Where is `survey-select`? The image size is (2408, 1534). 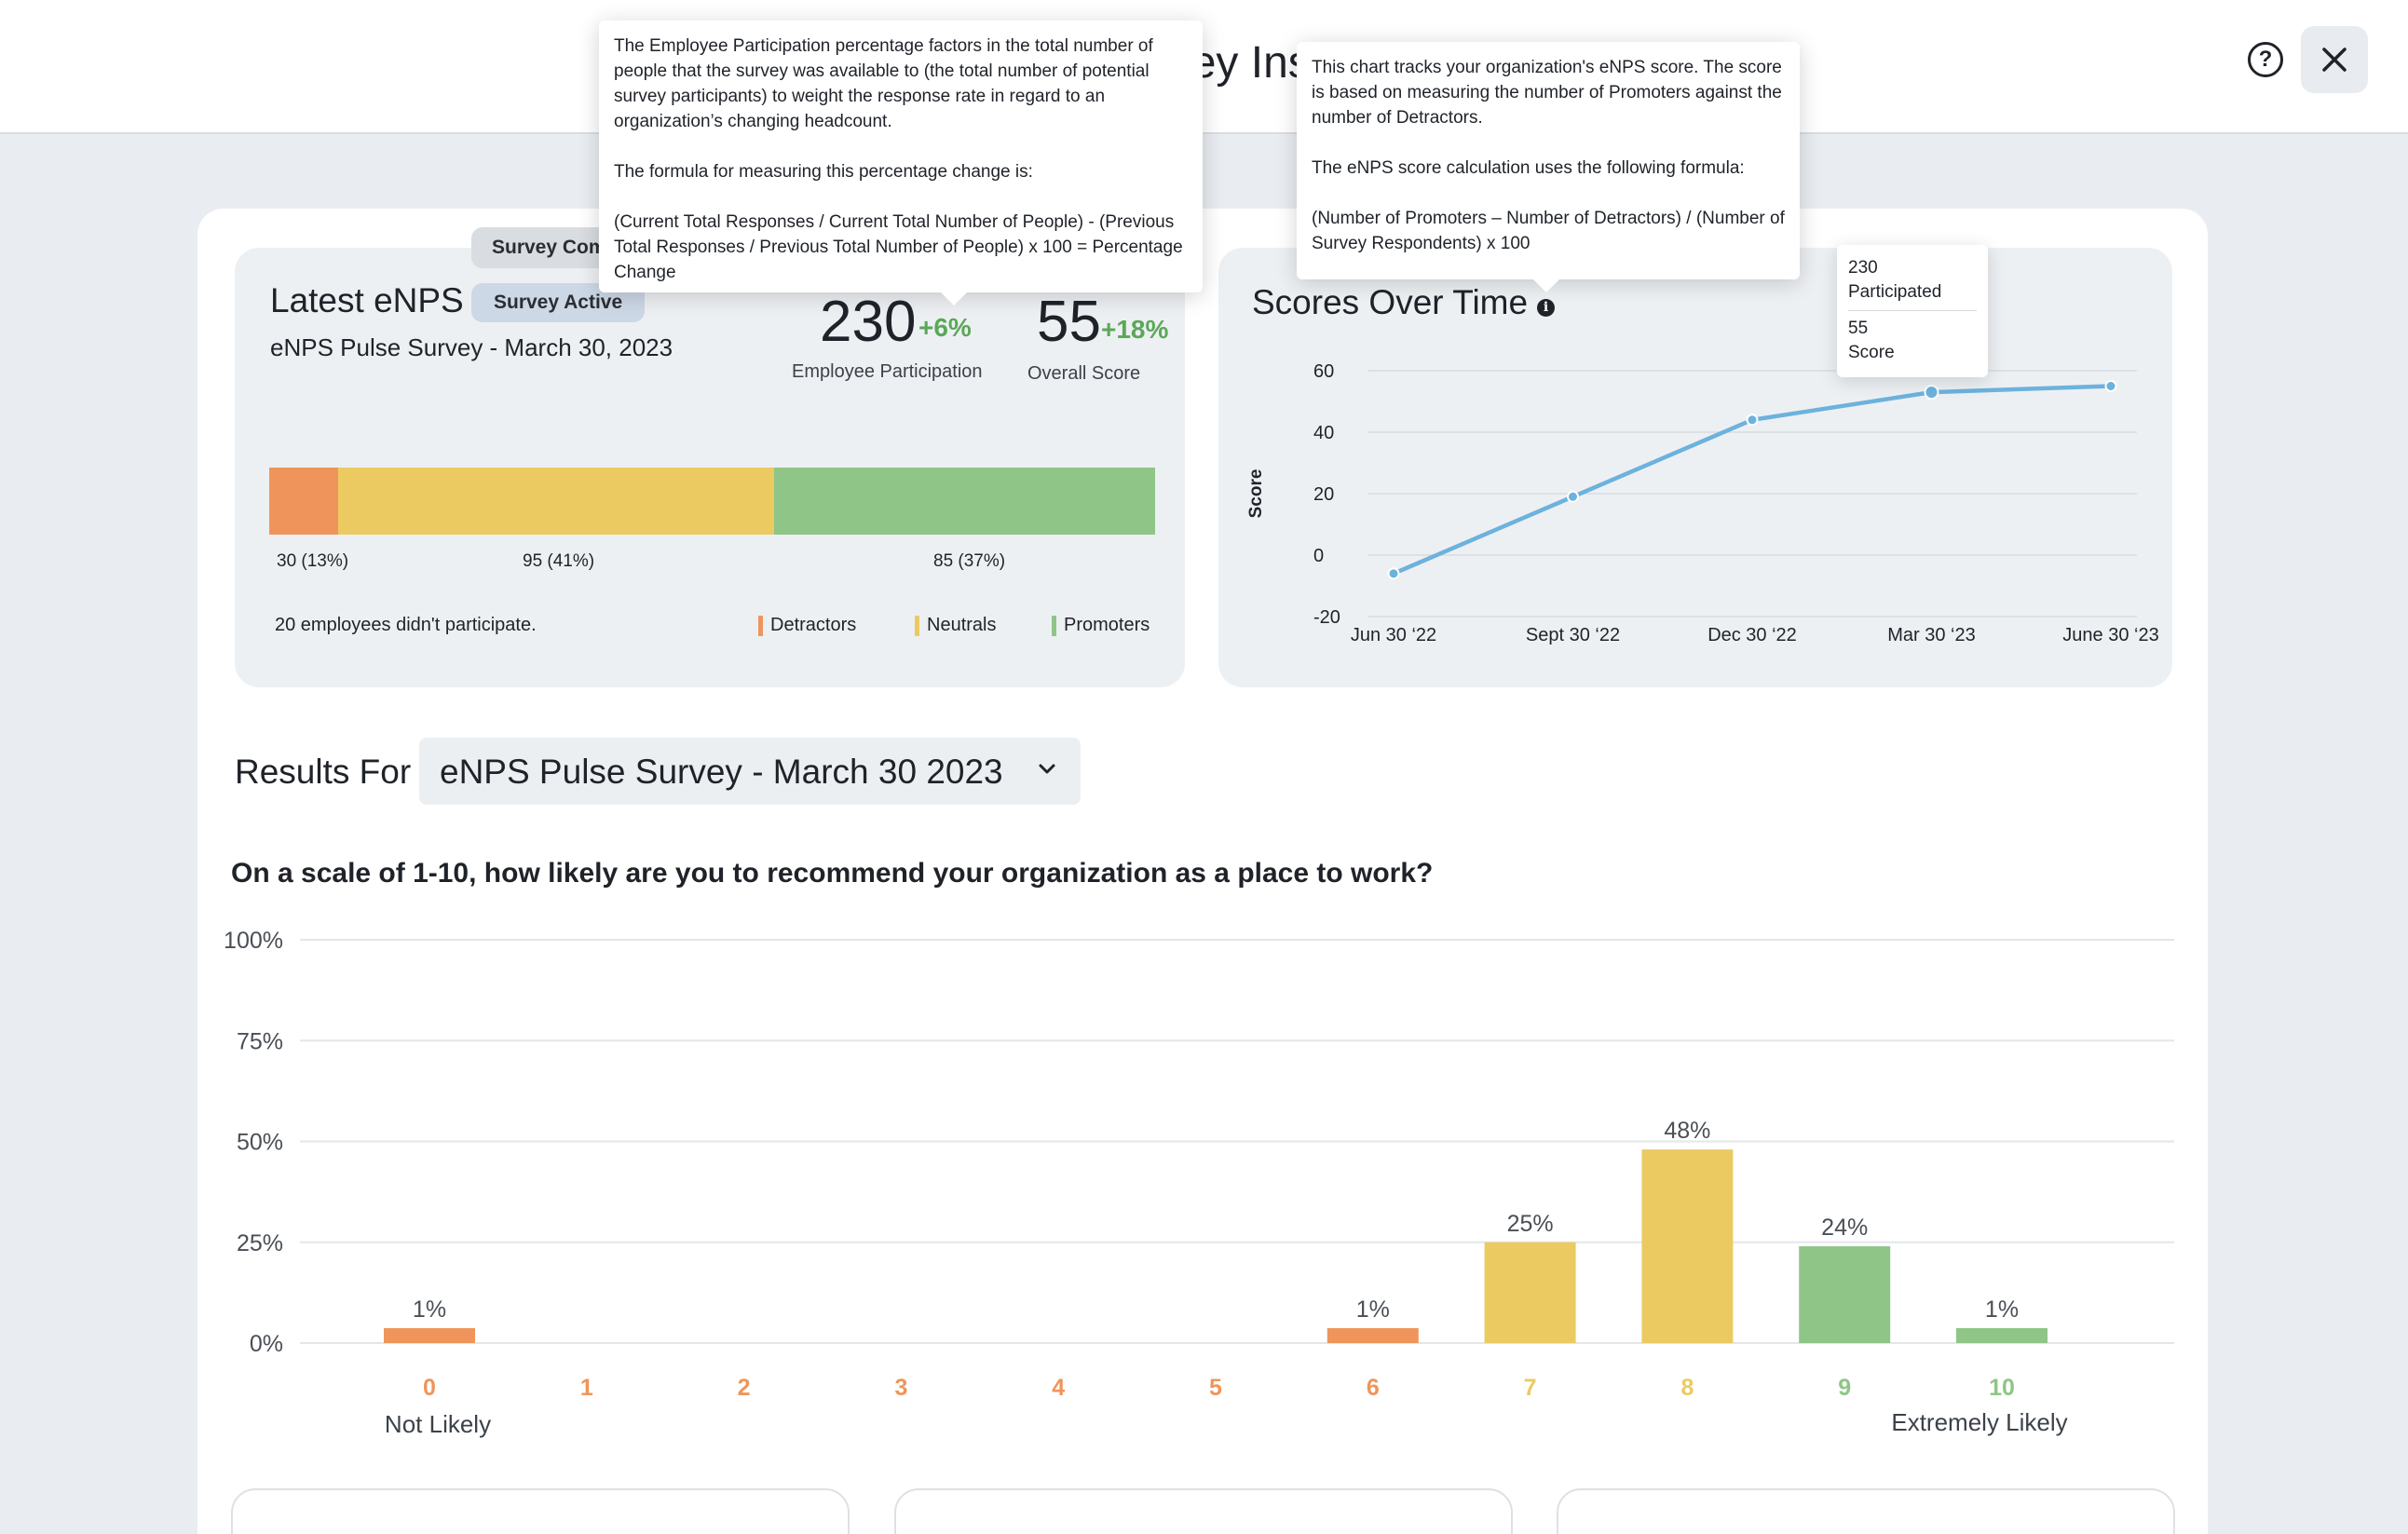
survey-select is located at coordinates (750, 772).